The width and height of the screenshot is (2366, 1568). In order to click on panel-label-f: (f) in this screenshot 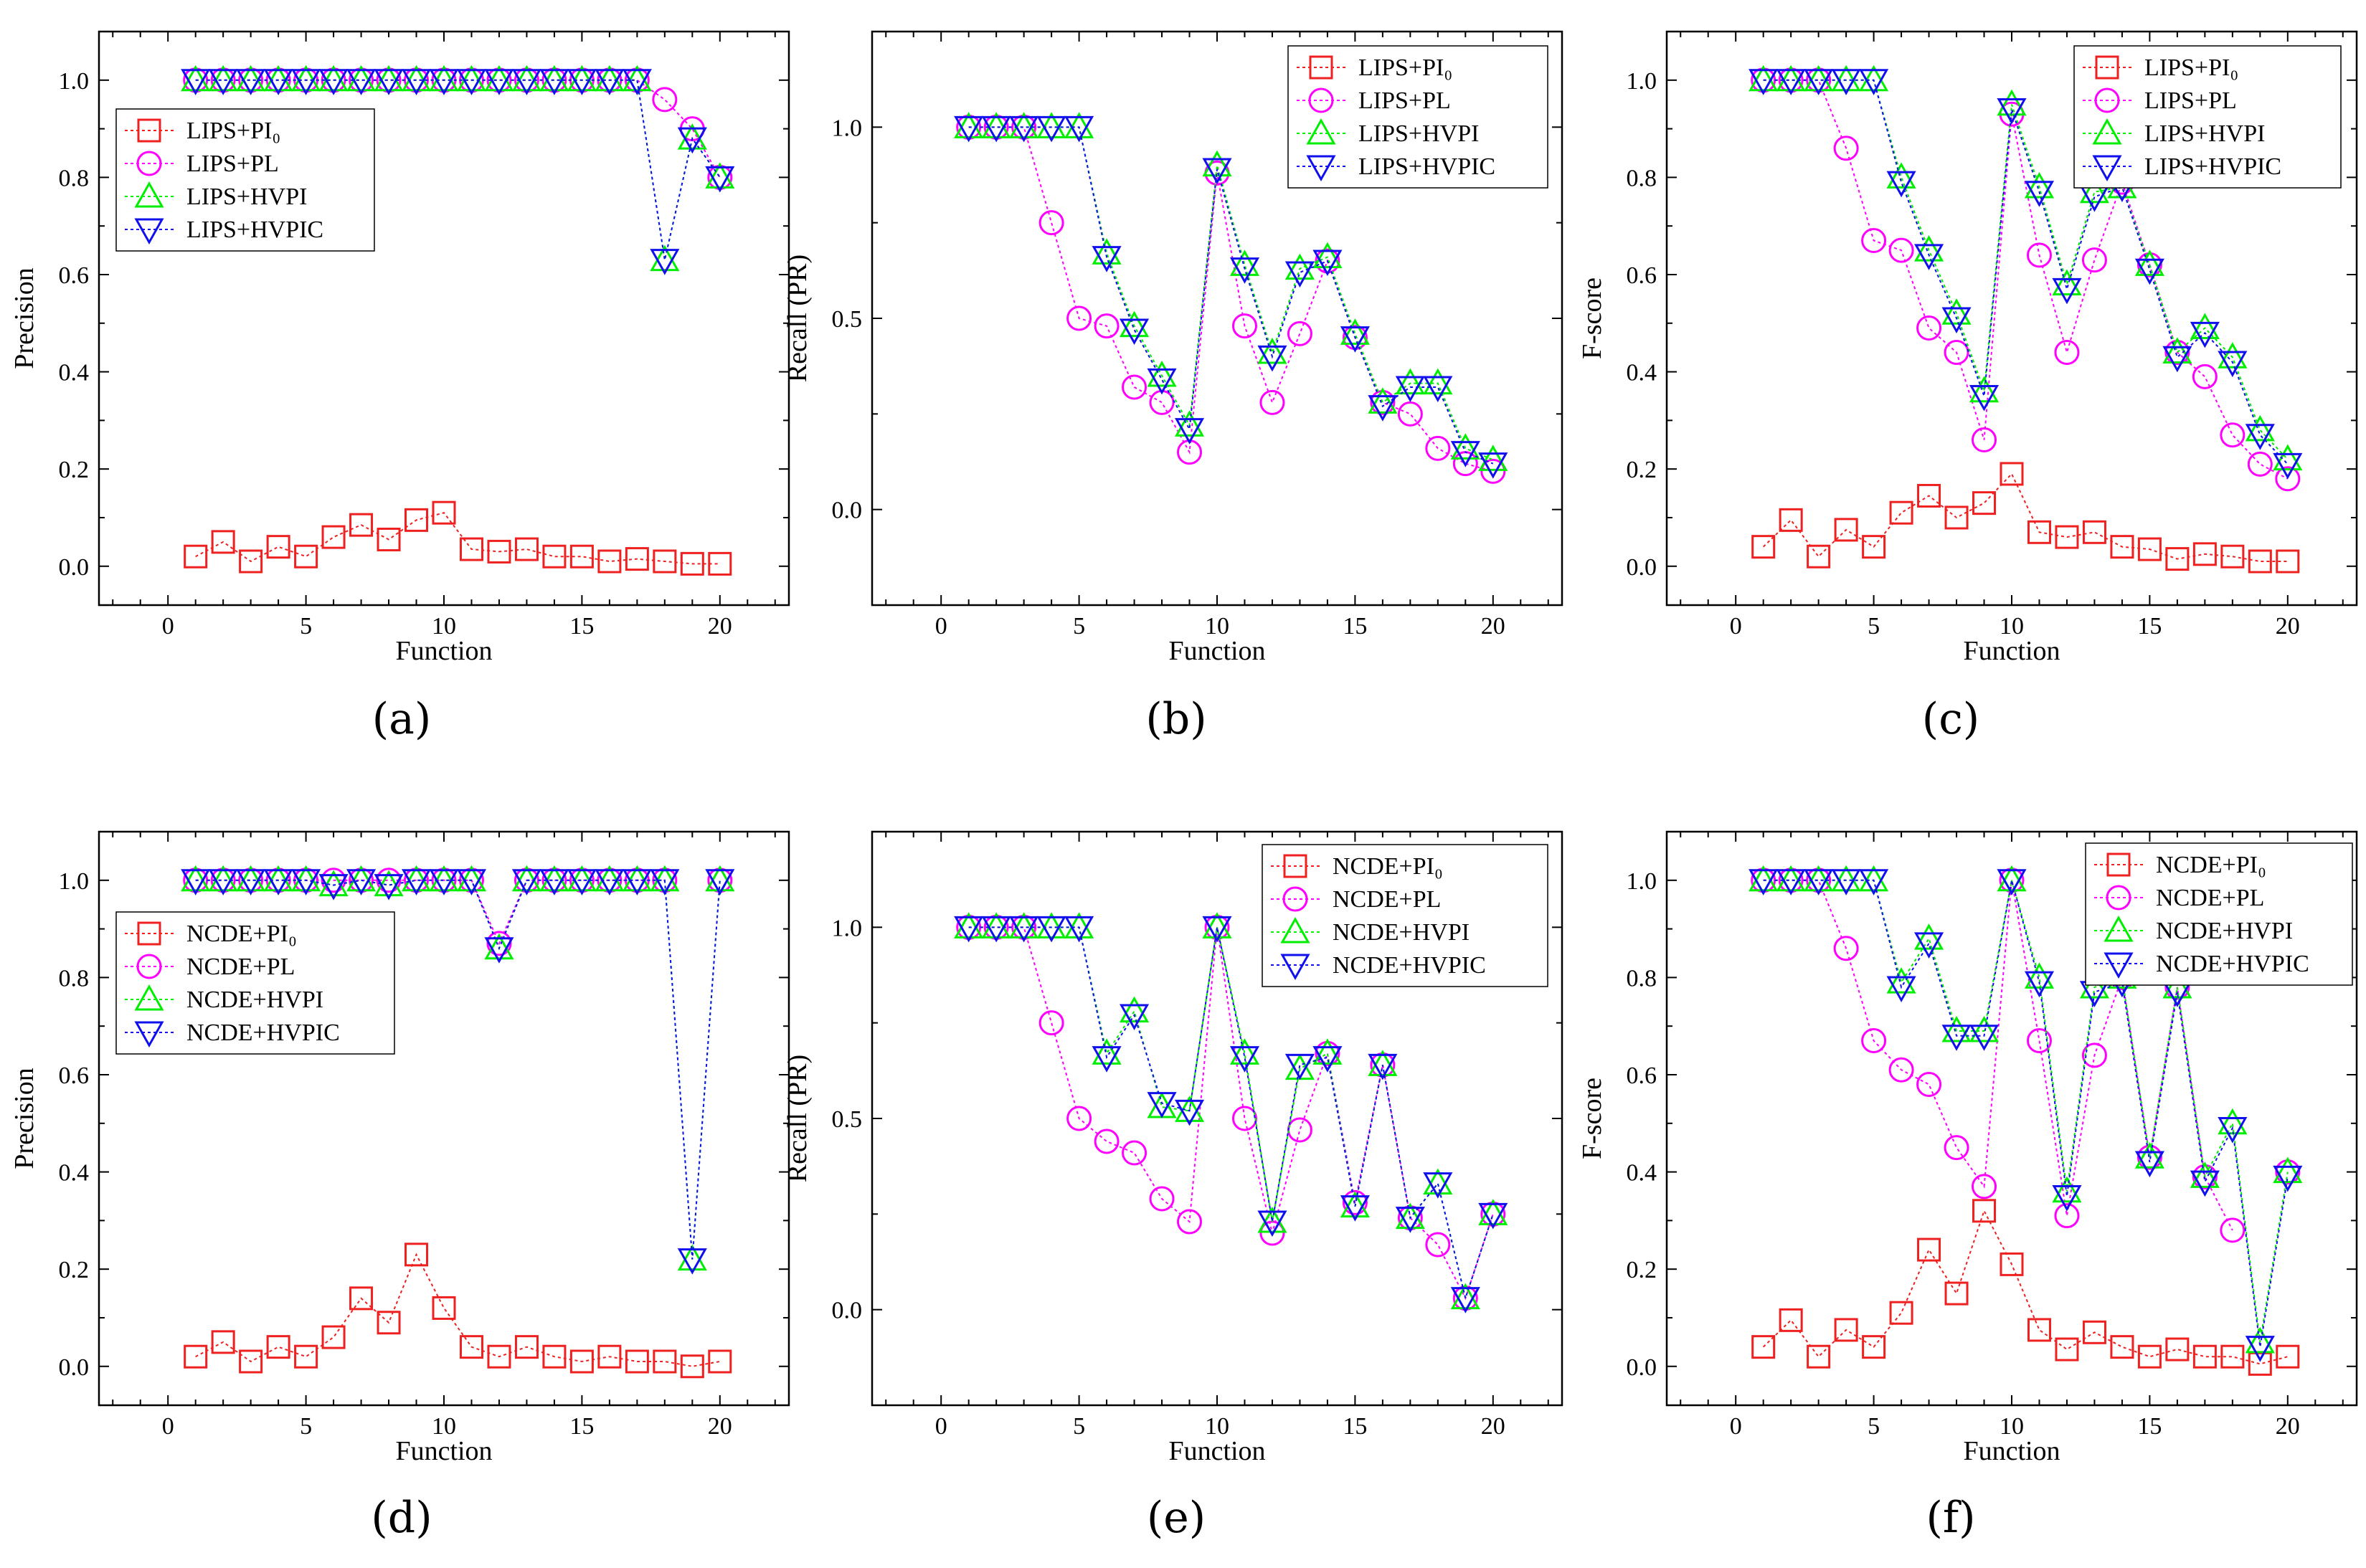, I will do `click(1951, 1518)`.